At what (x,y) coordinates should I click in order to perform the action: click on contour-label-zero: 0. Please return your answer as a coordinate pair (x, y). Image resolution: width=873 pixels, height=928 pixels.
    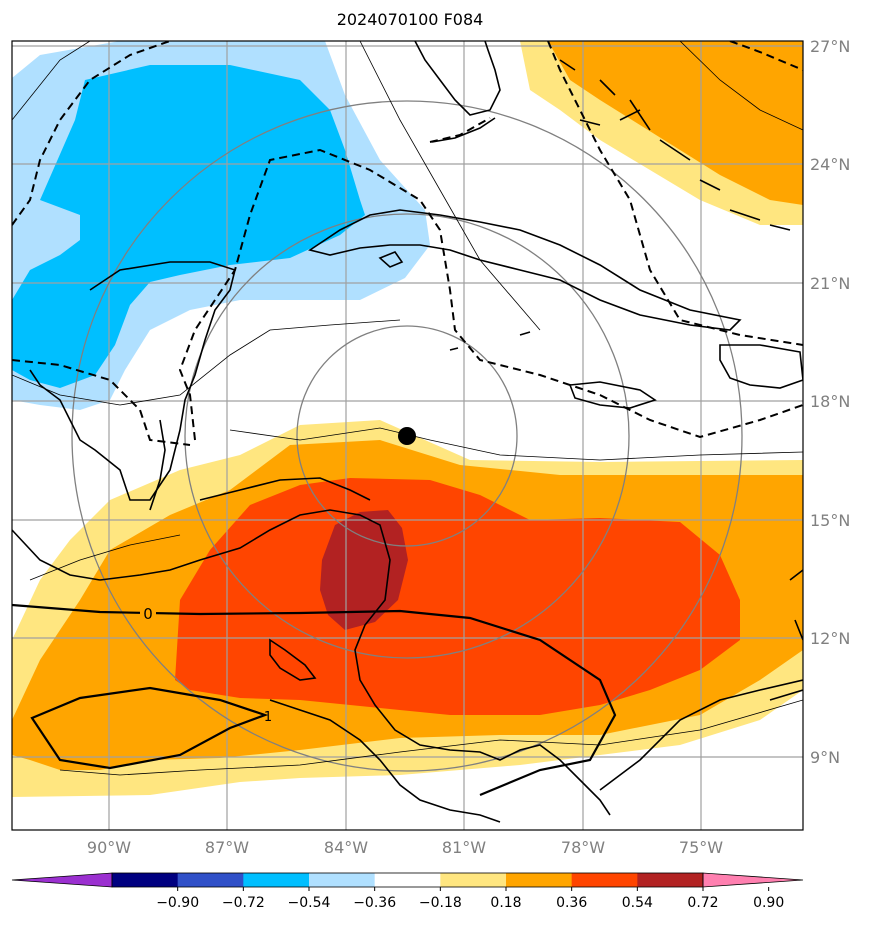
    Looking at the image, I should click on (148, 614).